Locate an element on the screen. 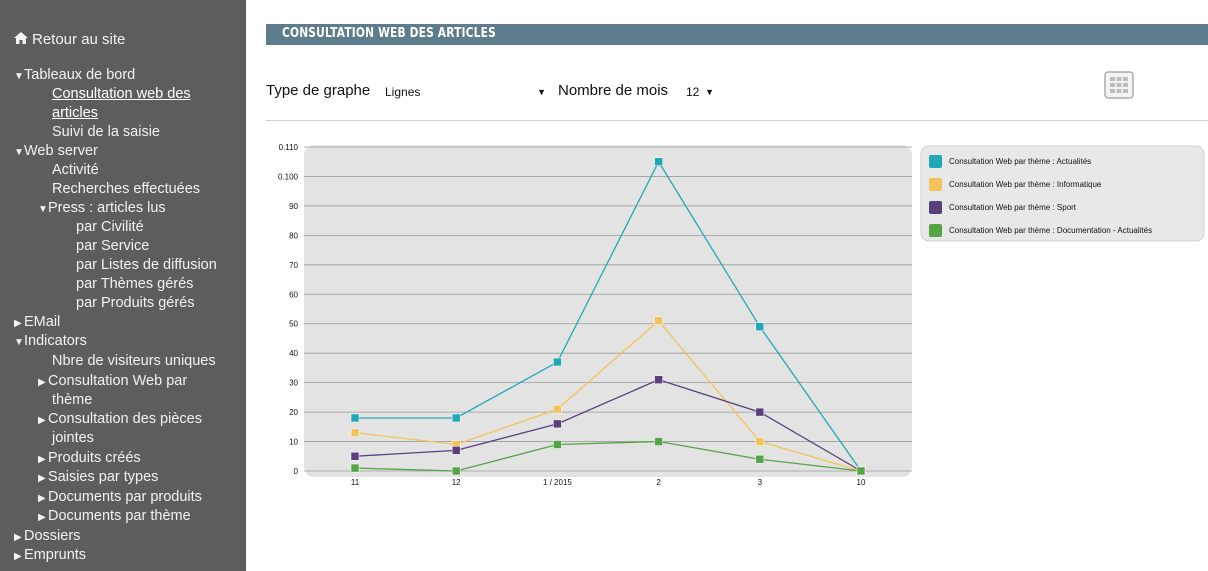  y-tick-label: 40 is located at coordinates (293, 353).